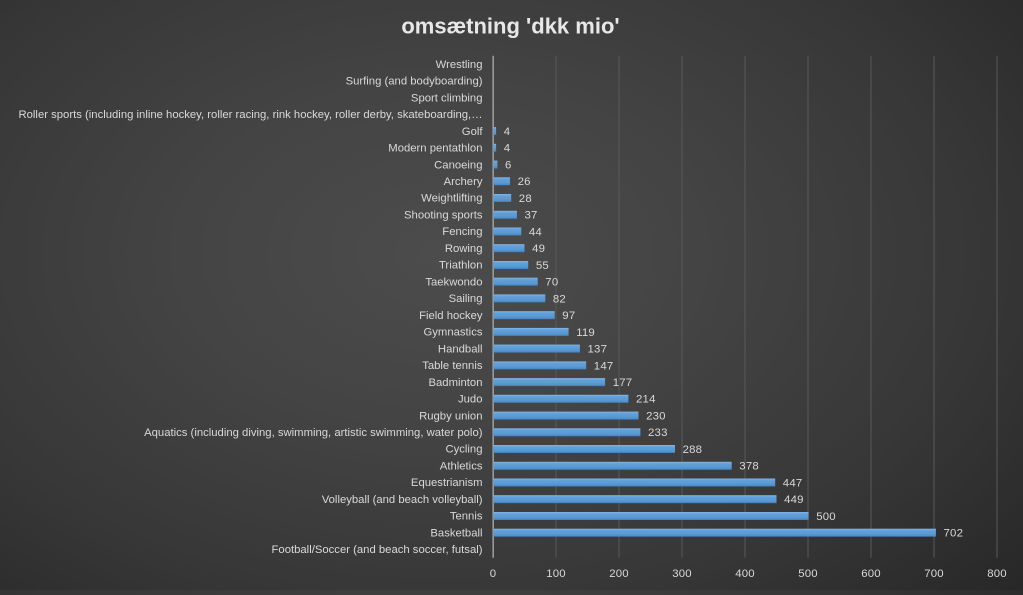 The height and width of the screenshot is (595, 1023). I want to click on svg-text: Wrestling, so click(459, 65).